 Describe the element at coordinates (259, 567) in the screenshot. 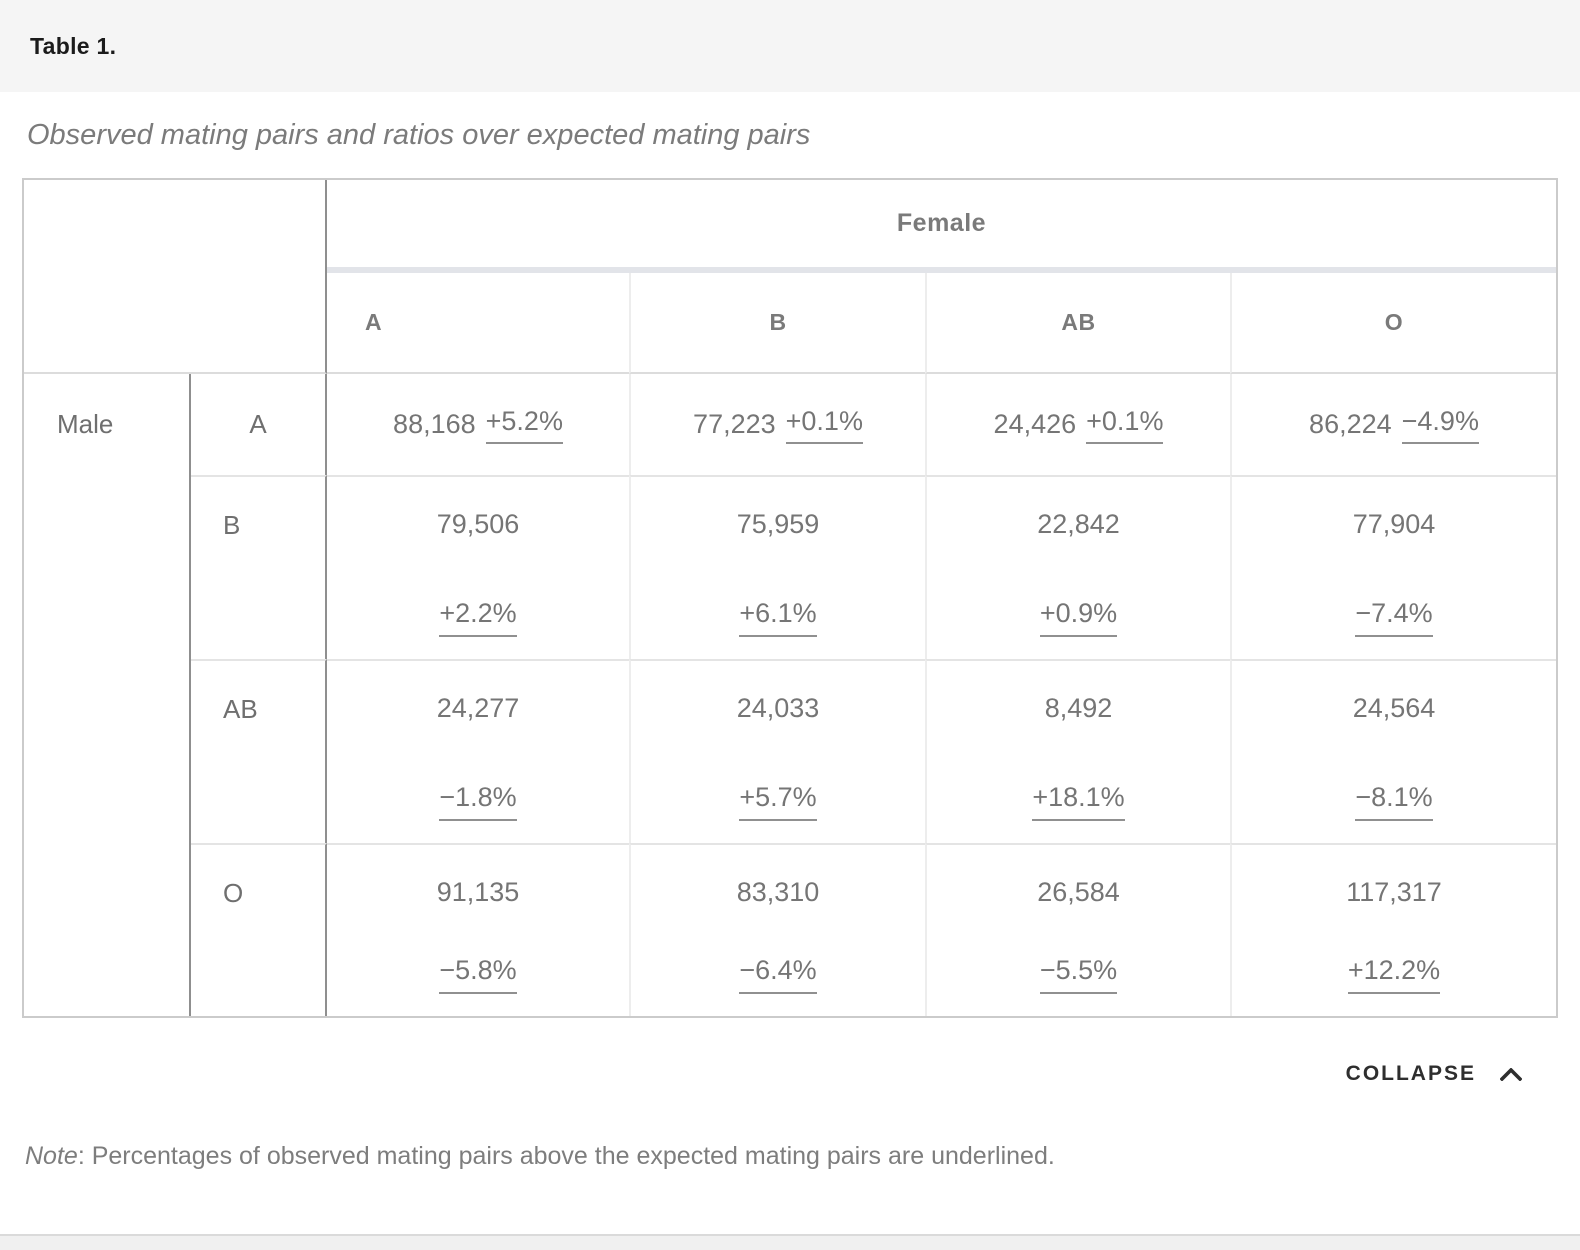

I see `row-label-b: B` at that location.